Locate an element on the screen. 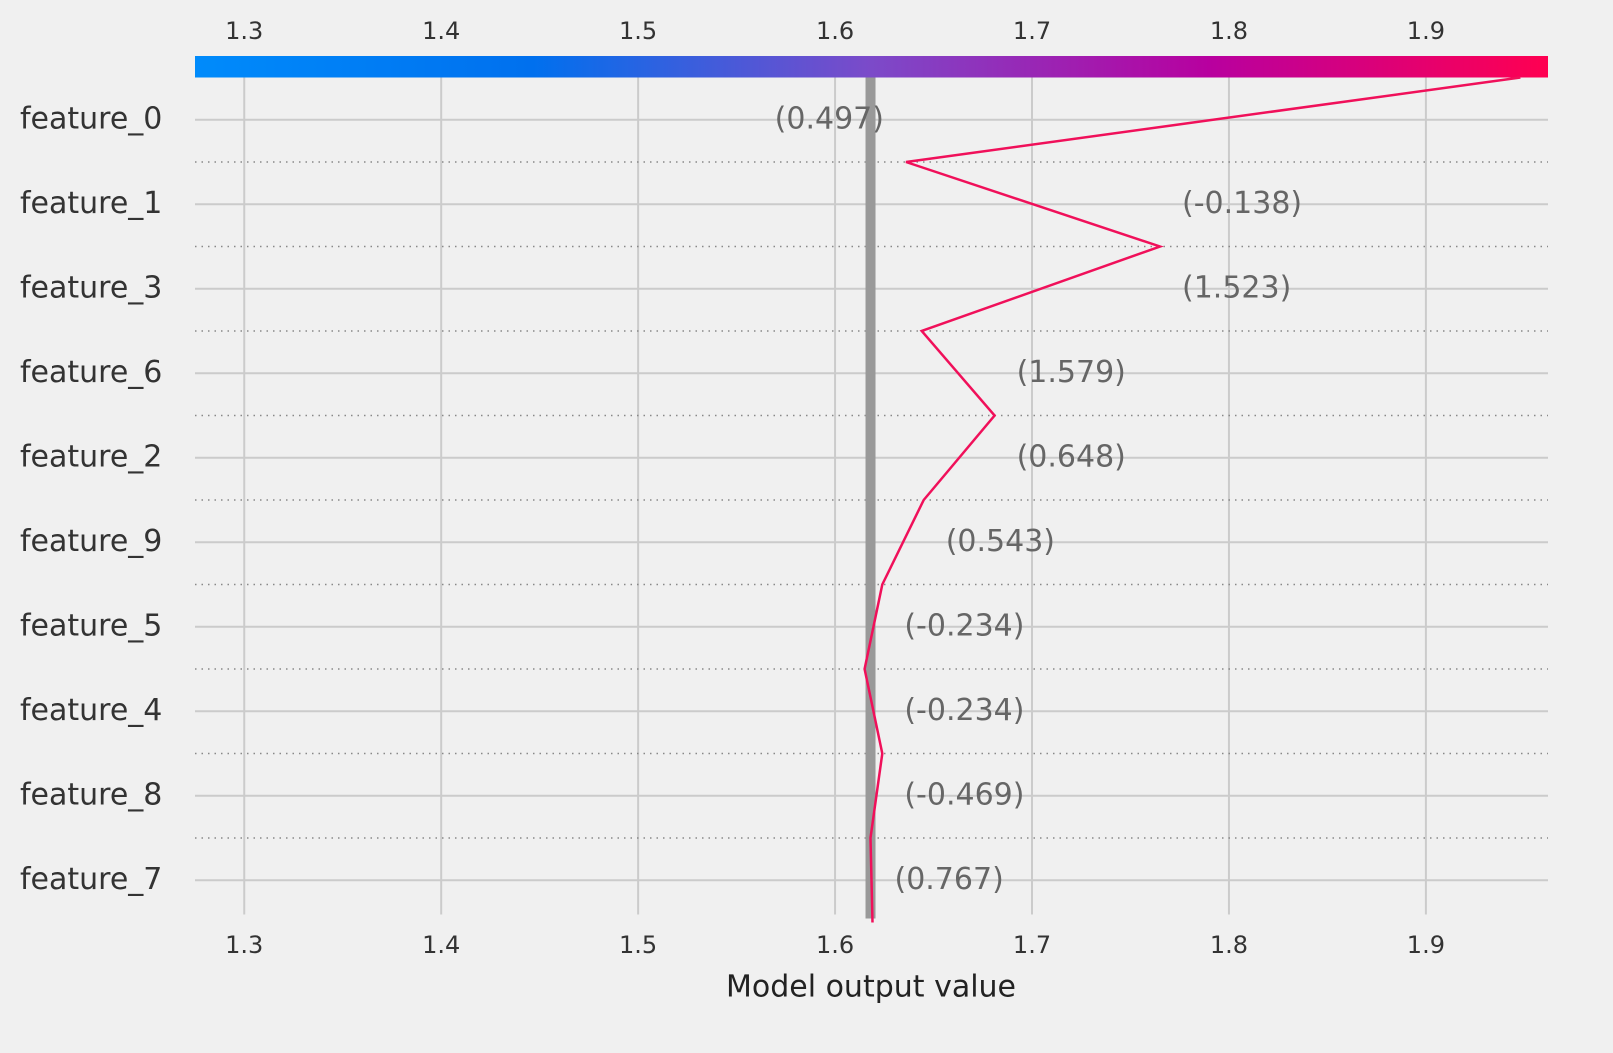 The width and height of the screenshot is (1613, 1053). feature-value-label: (-0.138) is located at coordinates (1242, 203).